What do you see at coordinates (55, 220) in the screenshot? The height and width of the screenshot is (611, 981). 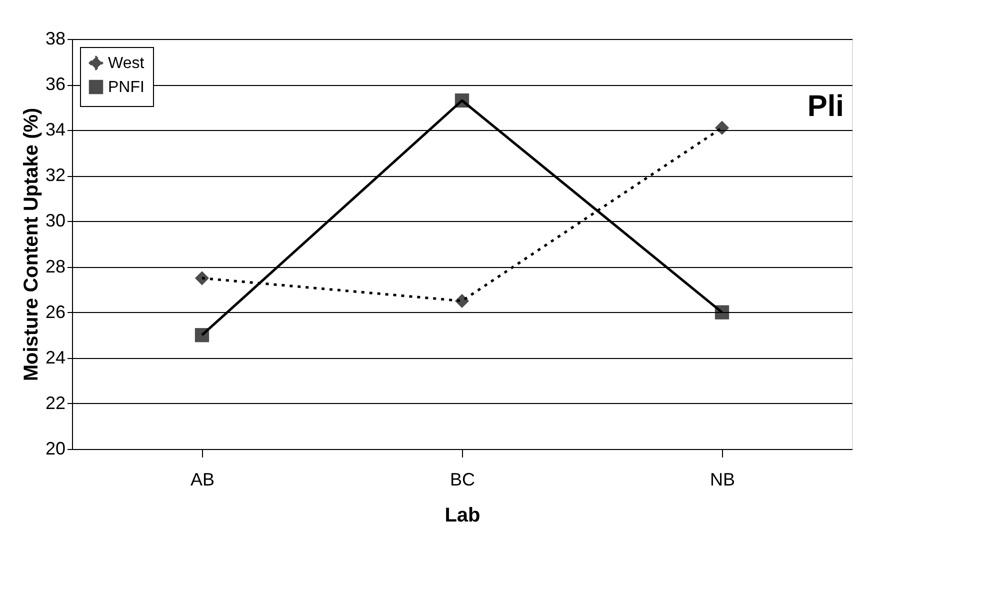 I see `y-tick-label: 30` at bounding box center [55, 220].